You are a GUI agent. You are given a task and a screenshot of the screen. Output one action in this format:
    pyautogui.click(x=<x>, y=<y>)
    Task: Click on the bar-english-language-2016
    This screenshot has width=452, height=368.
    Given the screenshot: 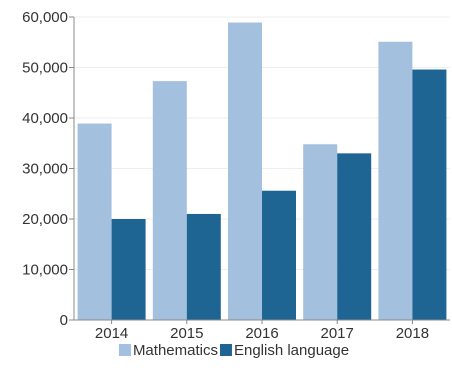 What is the action you would take?
    pyautogui.click(x=279, y=255)
    